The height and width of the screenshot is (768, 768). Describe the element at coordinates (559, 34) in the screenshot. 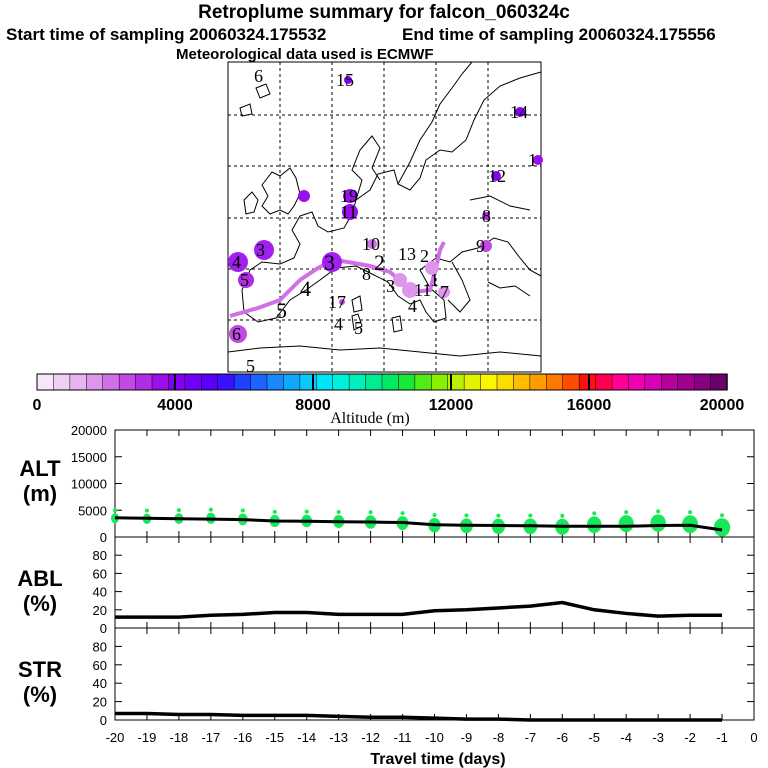

I see `end-time-label: End time of sampling 20060324.175556` at that location.